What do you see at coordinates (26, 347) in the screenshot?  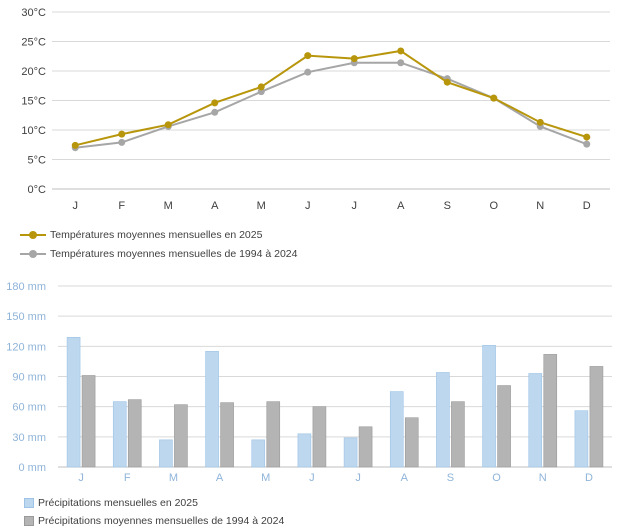 I see `y-tick-label: 120 mm` at bounding box center [26, 347].